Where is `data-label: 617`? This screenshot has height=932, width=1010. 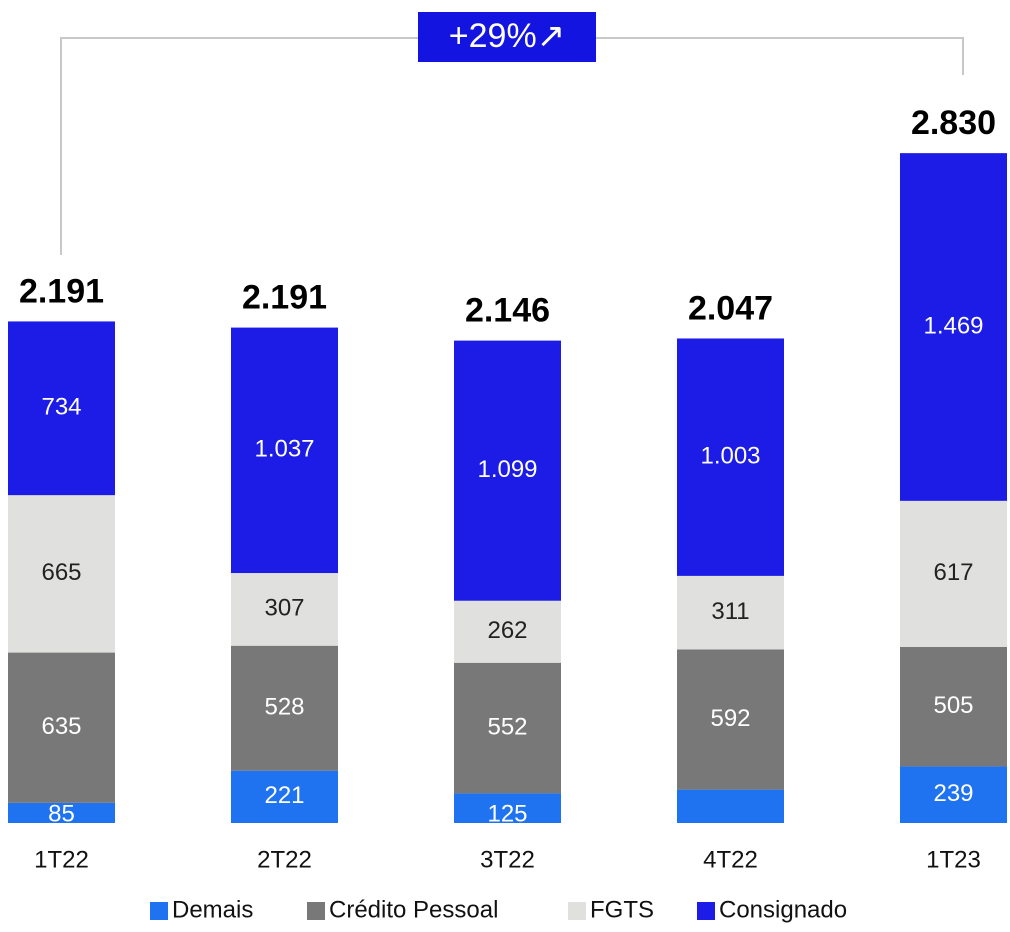 data-label: 617 is located at coordinates (953, 572).